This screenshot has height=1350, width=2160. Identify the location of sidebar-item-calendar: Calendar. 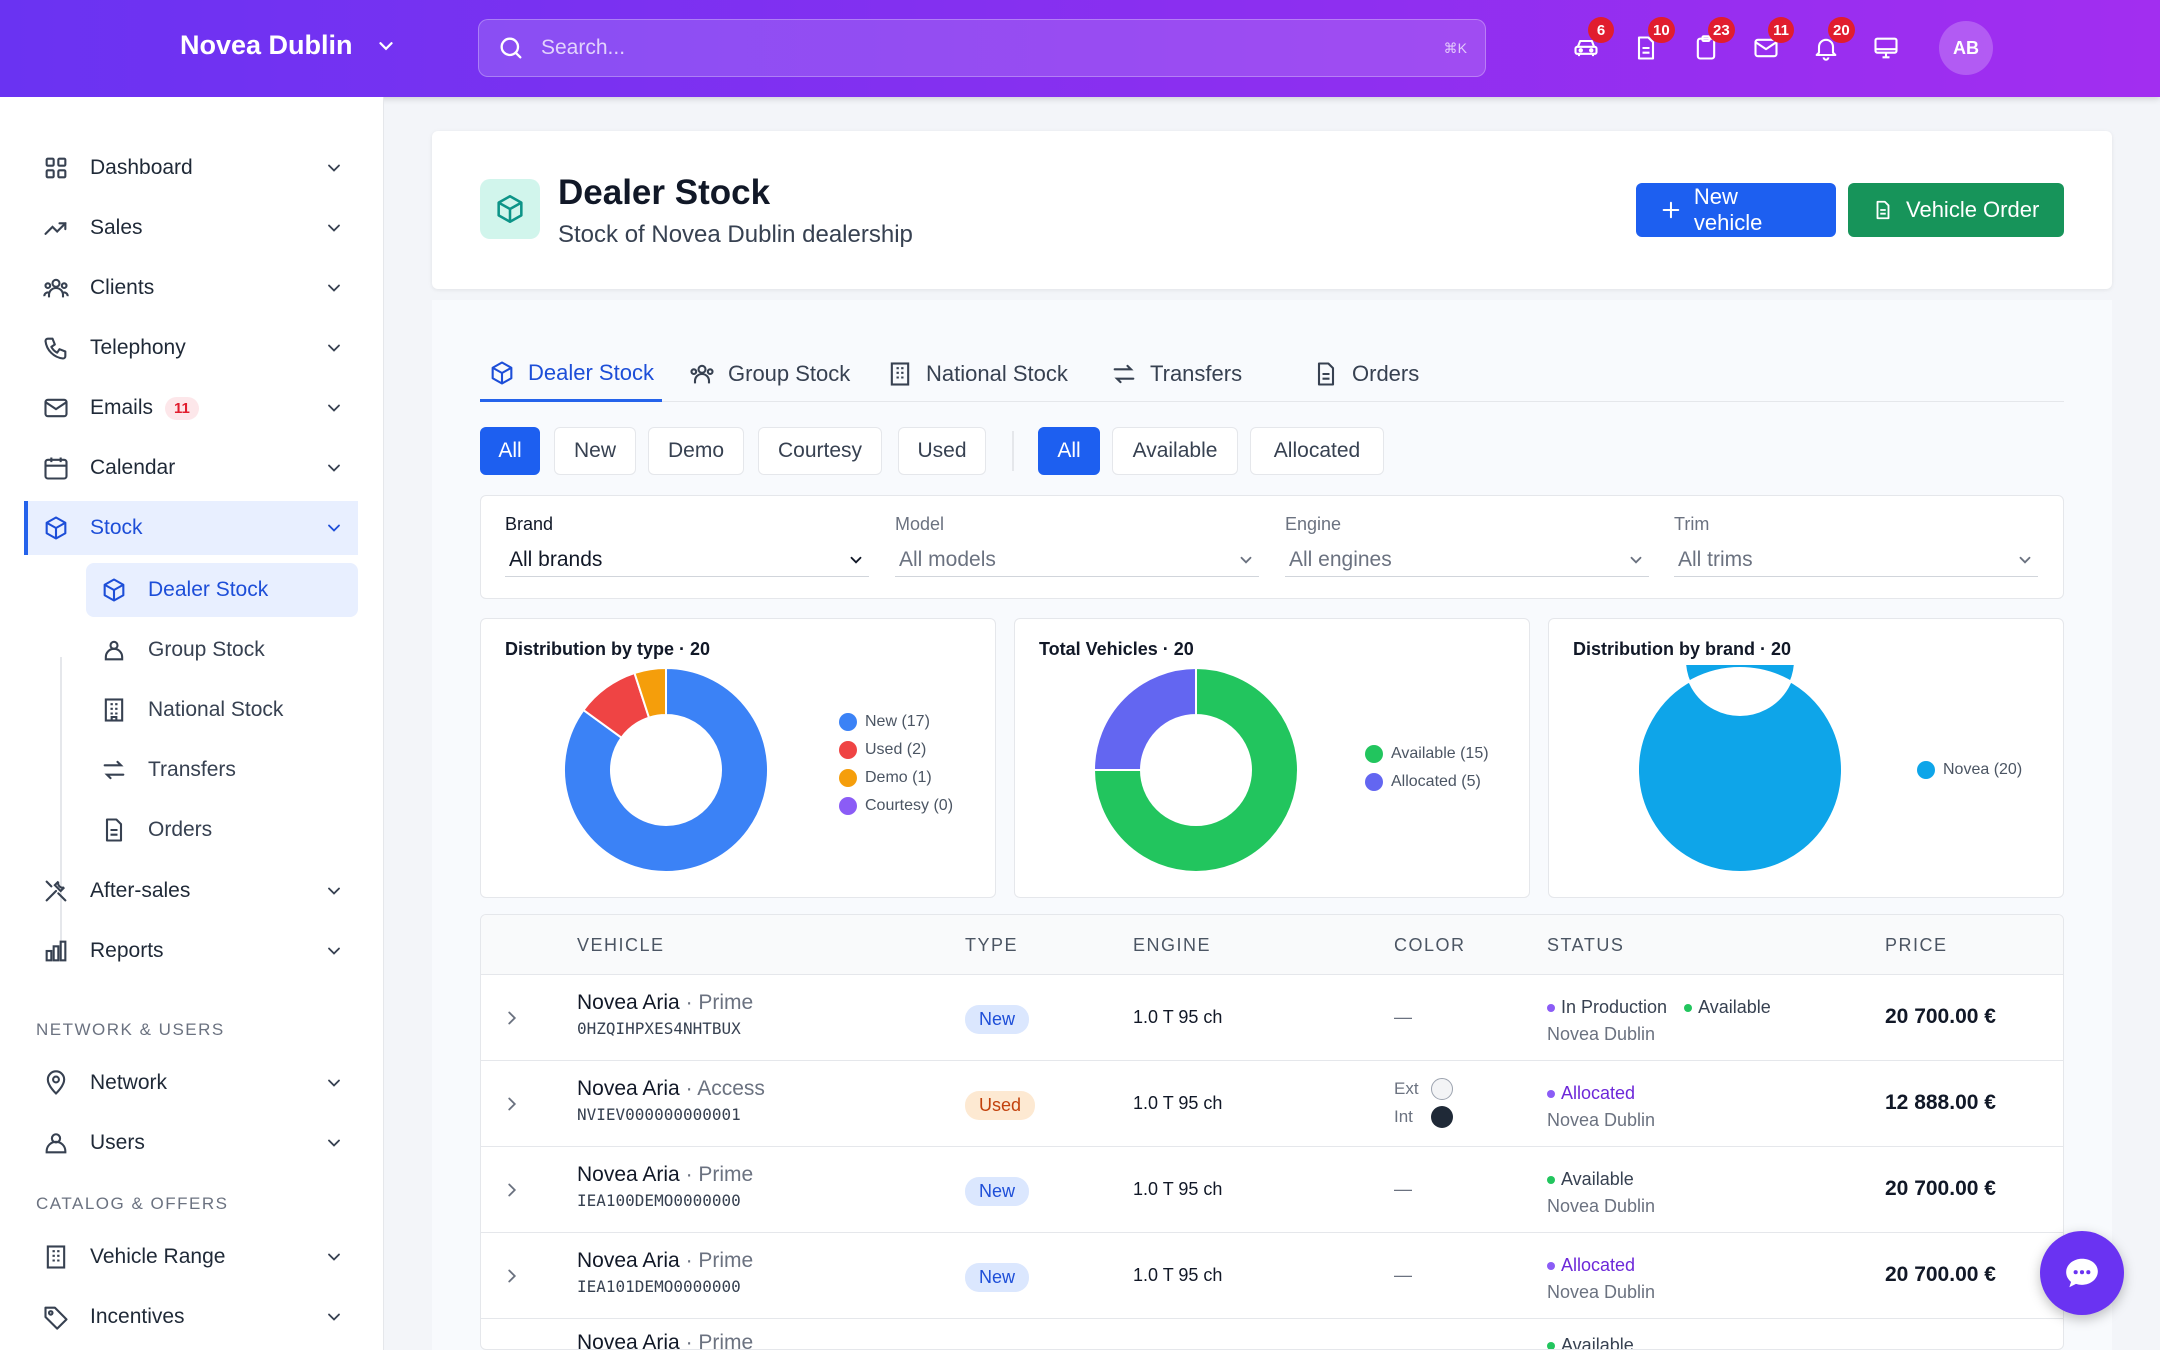
(191, 468).